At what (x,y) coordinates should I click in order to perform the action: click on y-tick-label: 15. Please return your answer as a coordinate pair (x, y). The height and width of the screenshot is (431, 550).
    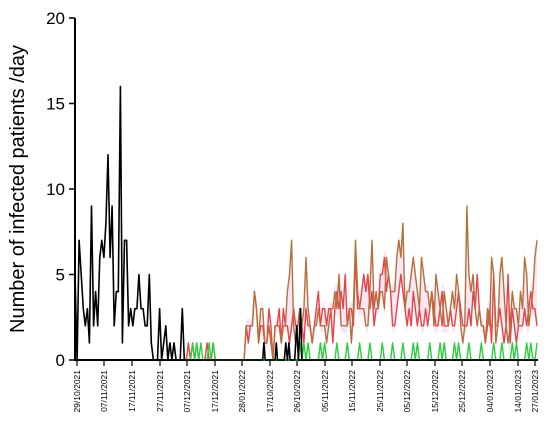
    Looking at the image, I should click on (55, 104).